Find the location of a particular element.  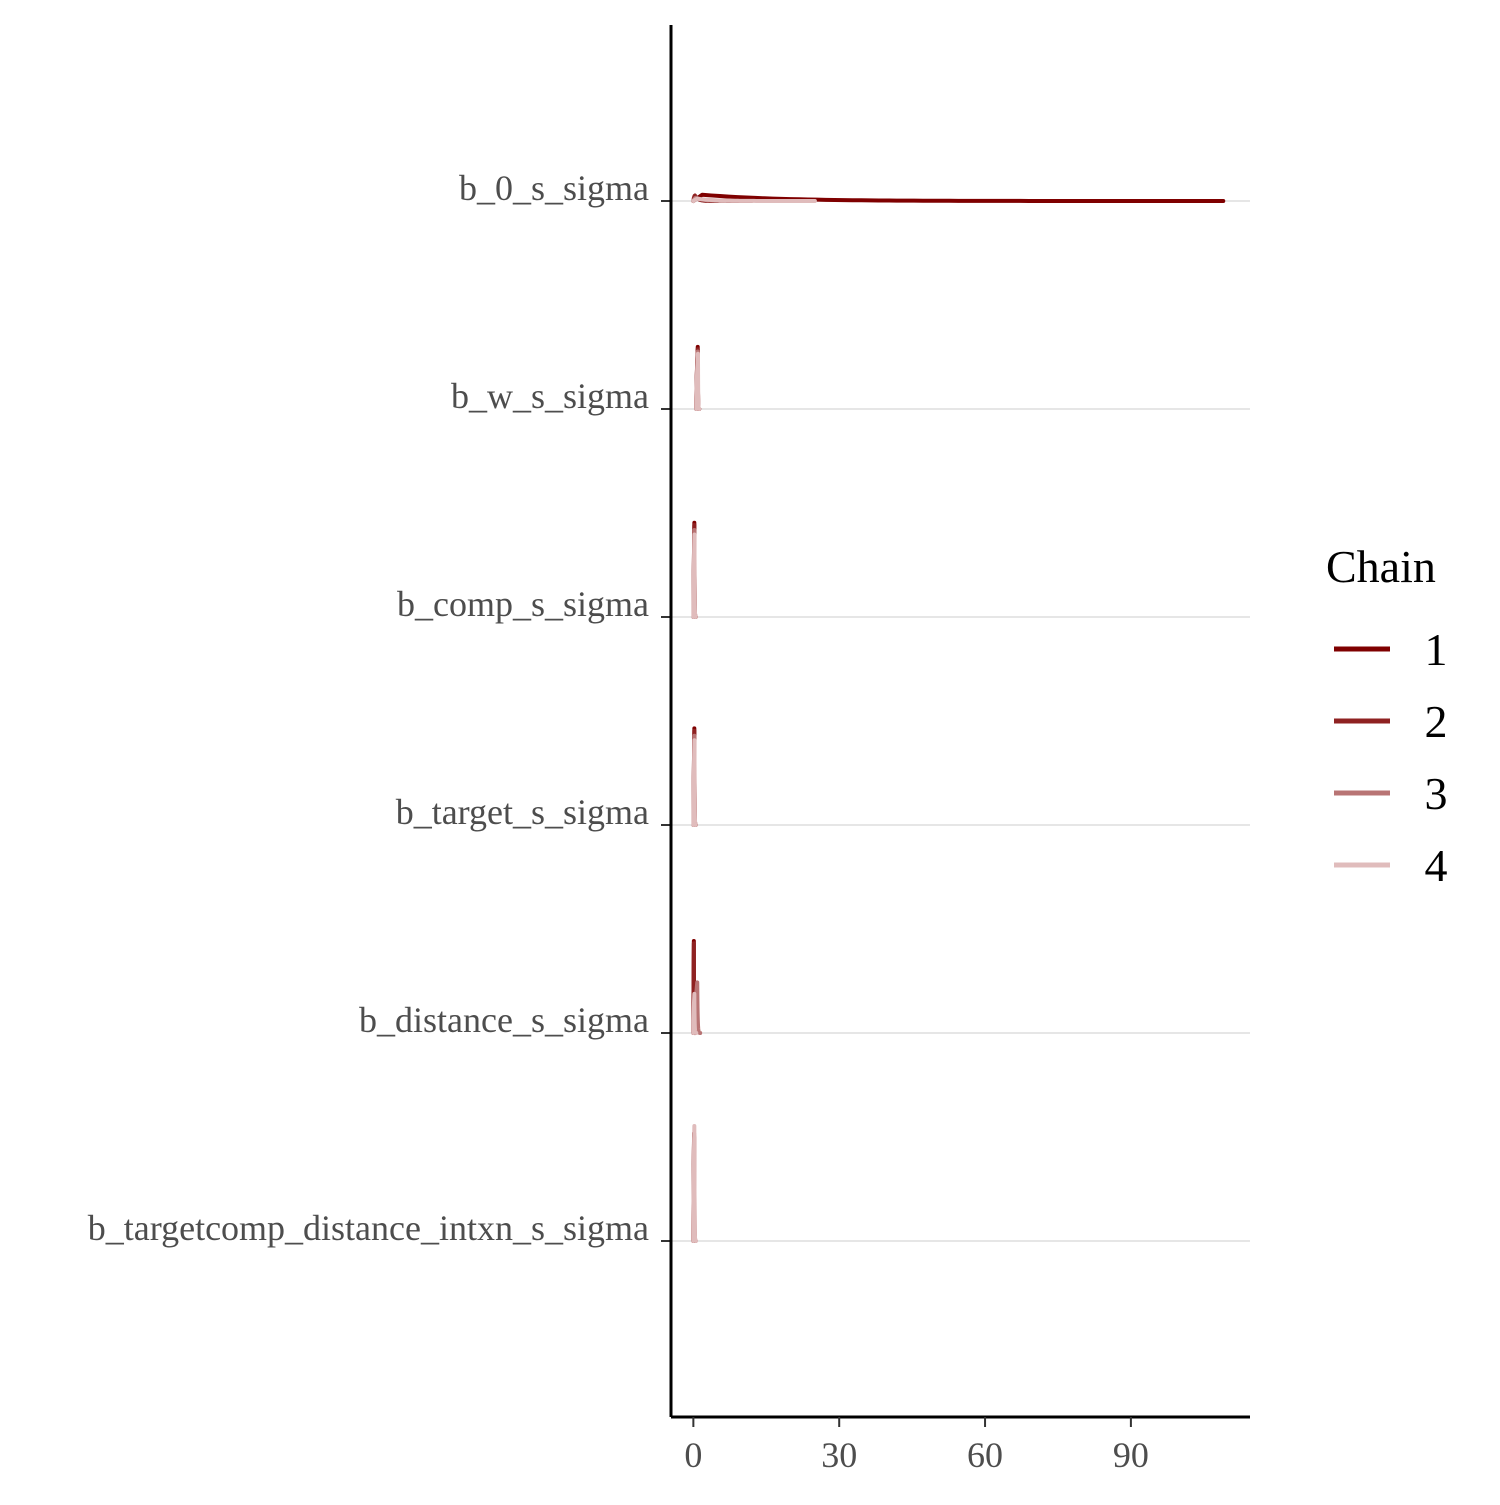

legend-label: 4 is located at coordinates (1436, 865).